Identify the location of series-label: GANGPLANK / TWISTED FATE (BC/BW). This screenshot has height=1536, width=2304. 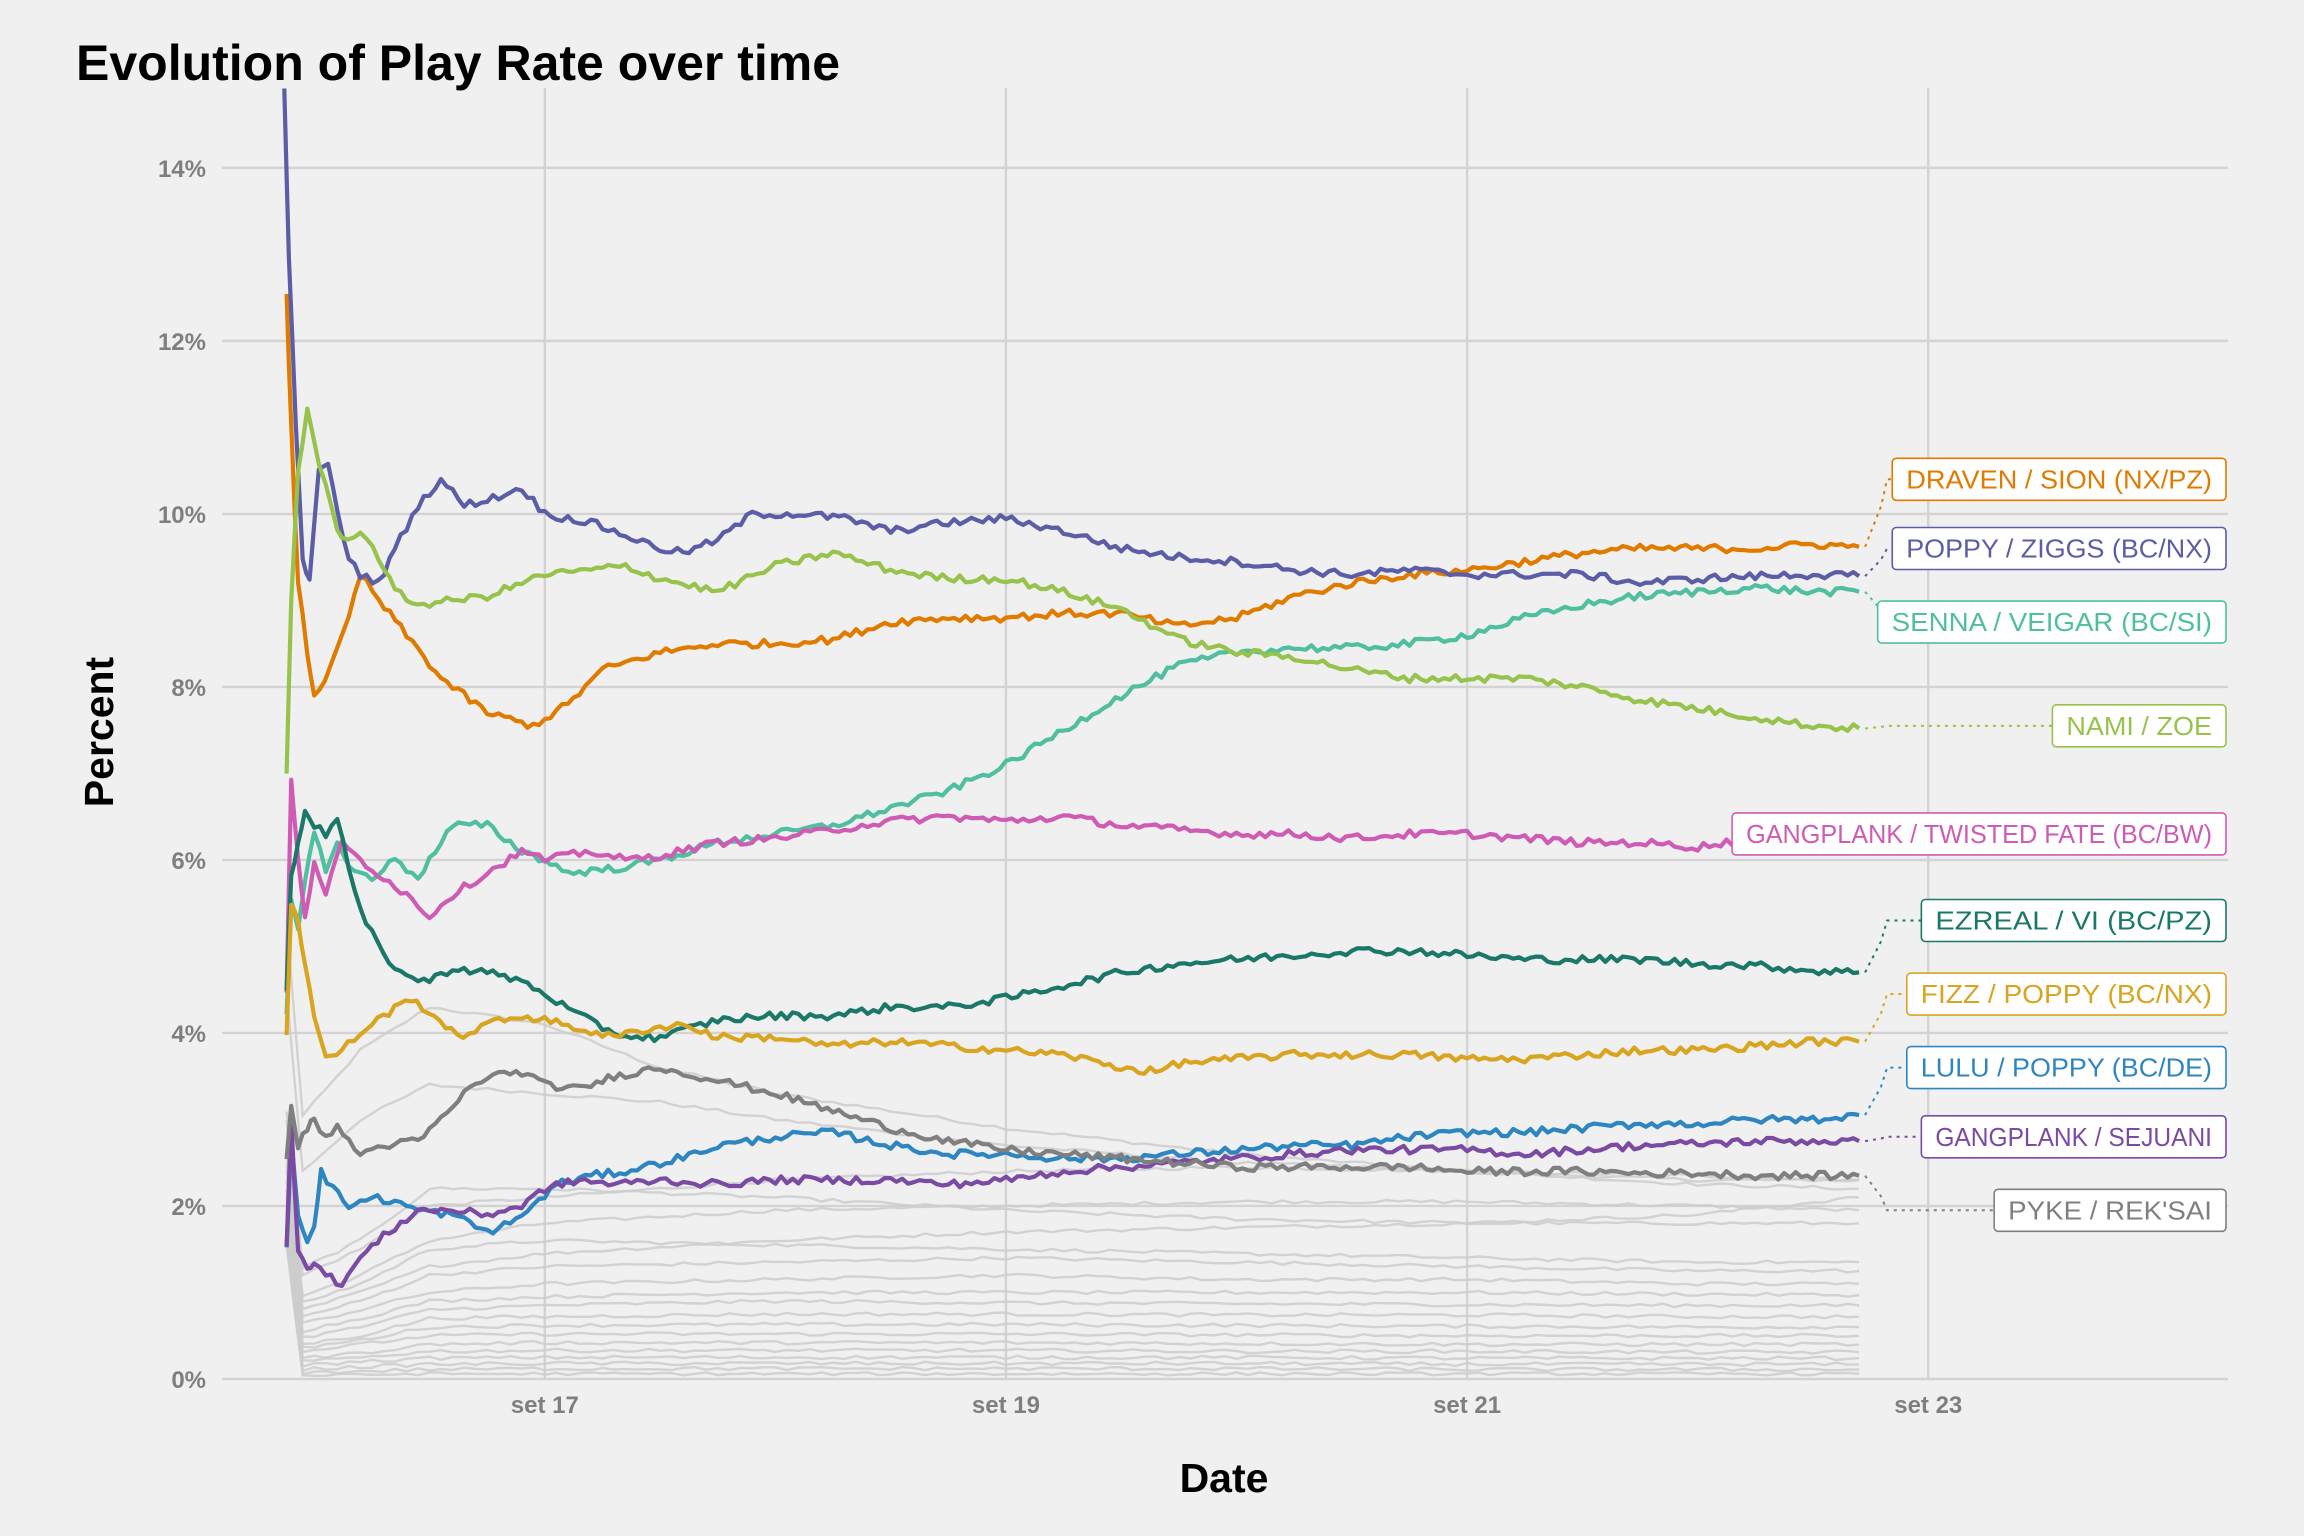
(1979, 834).